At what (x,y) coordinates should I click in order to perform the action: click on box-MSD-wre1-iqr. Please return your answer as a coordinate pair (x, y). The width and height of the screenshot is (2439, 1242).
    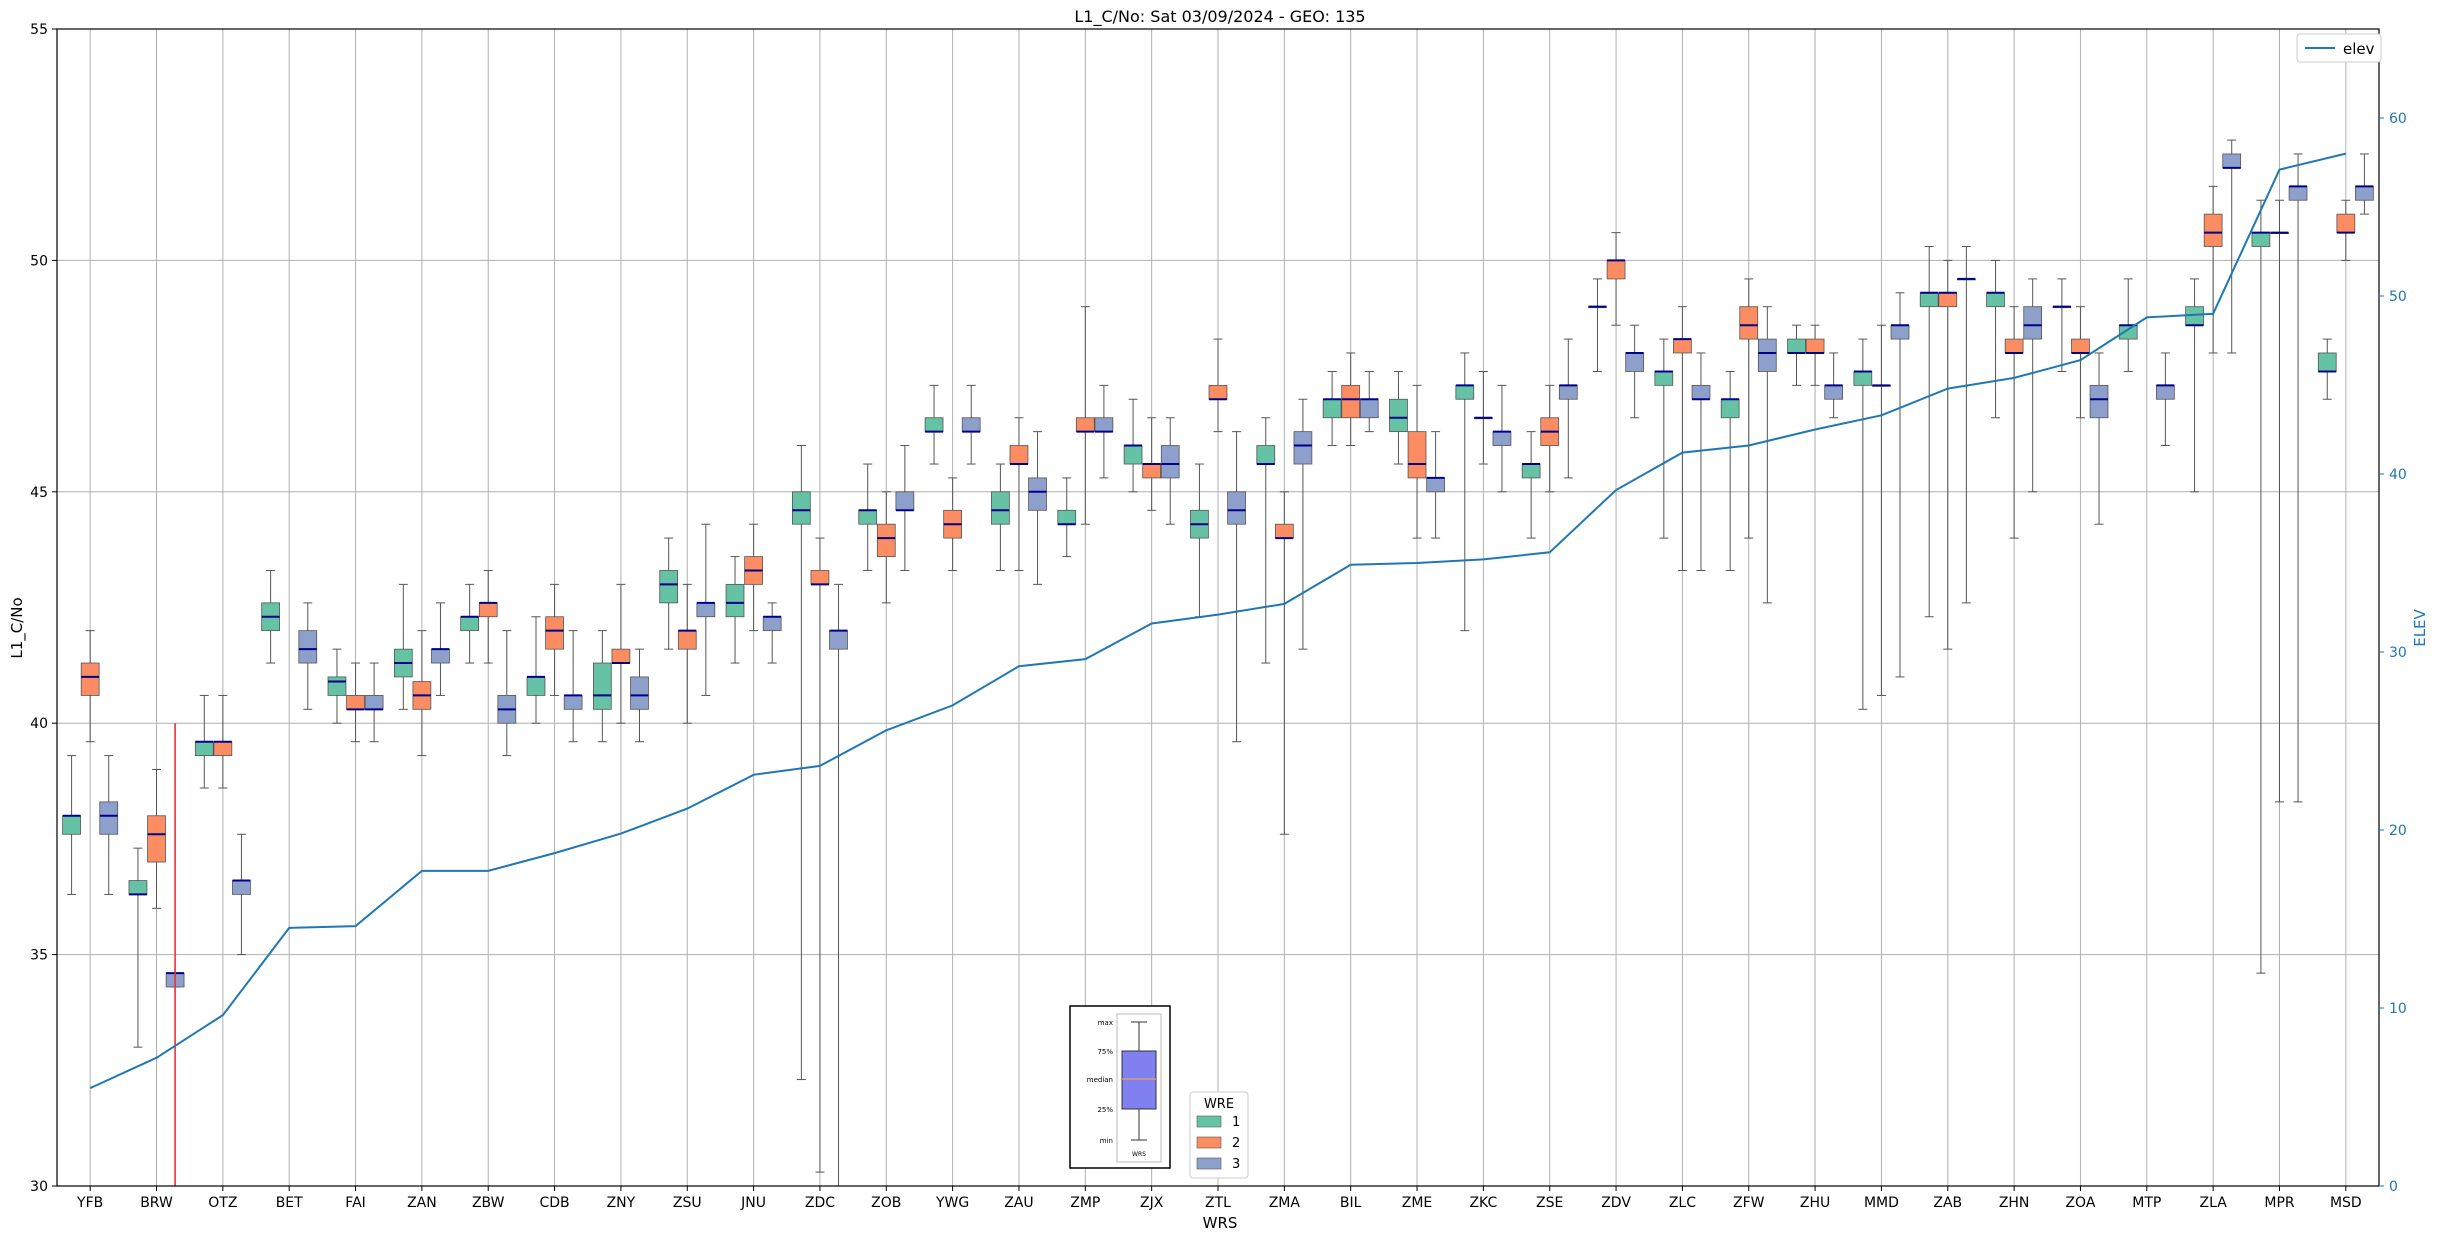
    Looking at the image, I should click on (2327, 362).